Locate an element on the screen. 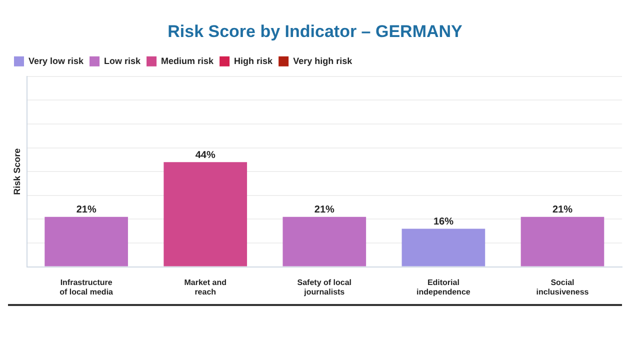 This screenshot has height=340, width=630. legend-label: Low risk is located at coordinates (123, 61).